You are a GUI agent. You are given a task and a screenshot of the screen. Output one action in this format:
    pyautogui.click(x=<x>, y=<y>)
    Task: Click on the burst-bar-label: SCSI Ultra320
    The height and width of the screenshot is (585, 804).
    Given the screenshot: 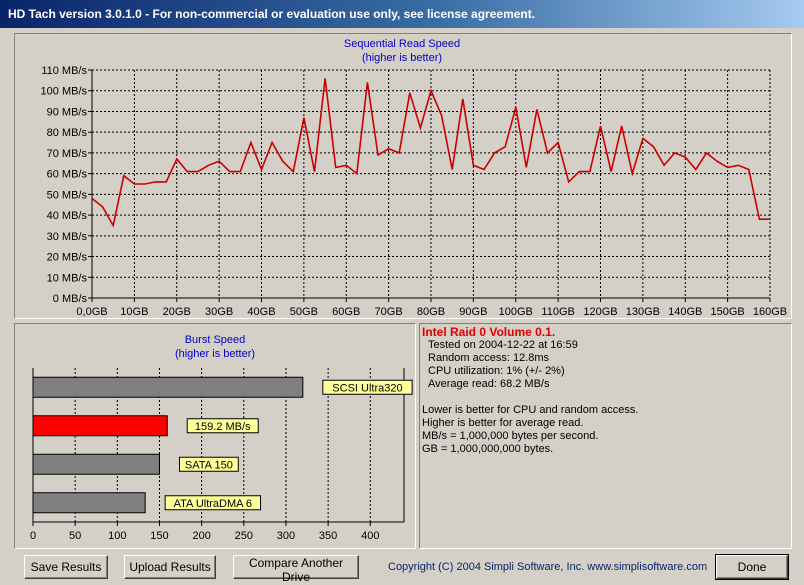 What is the action you would take?
    pyautogui.click(x=367, y=388)
    